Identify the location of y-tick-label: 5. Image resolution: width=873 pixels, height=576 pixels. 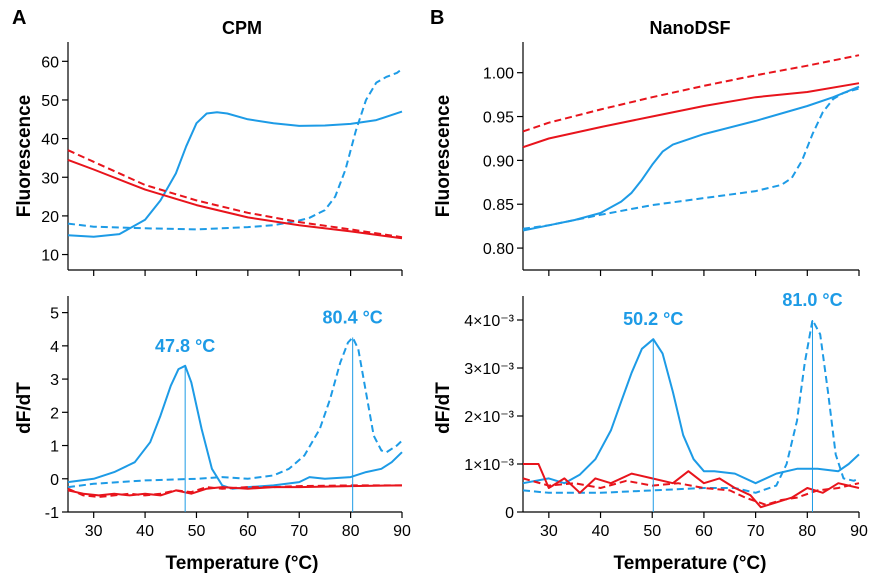
(54, 314).